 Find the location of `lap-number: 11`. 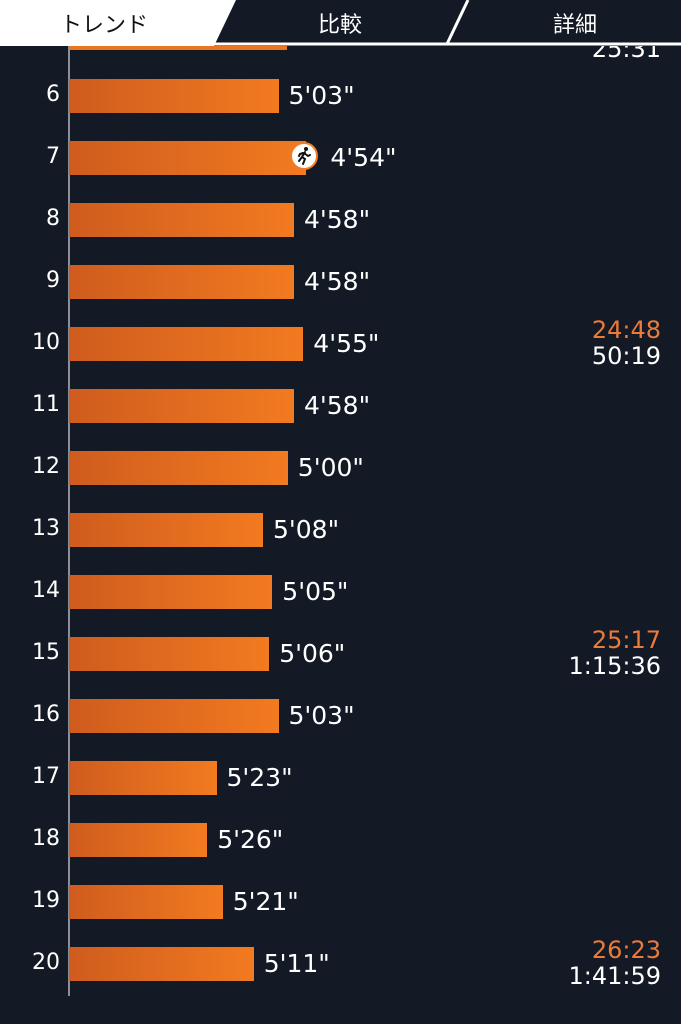

lap-number: 11 is located at coordinates (46, 404).